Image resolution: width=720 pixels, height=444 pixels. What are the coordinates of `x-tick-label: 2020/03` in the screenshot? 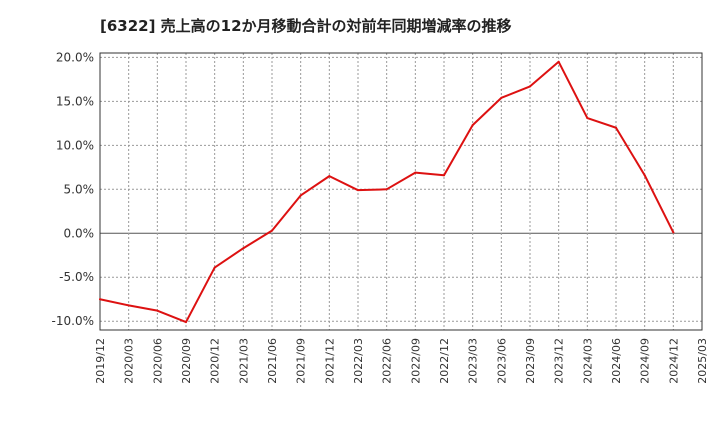 It's located at (129, 361).